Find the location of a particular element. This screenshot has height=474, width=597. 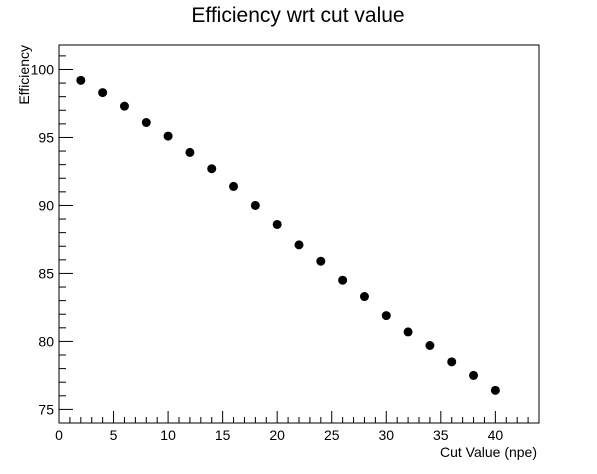

x-tick-label: 40 is located at coordinates (496, 435).